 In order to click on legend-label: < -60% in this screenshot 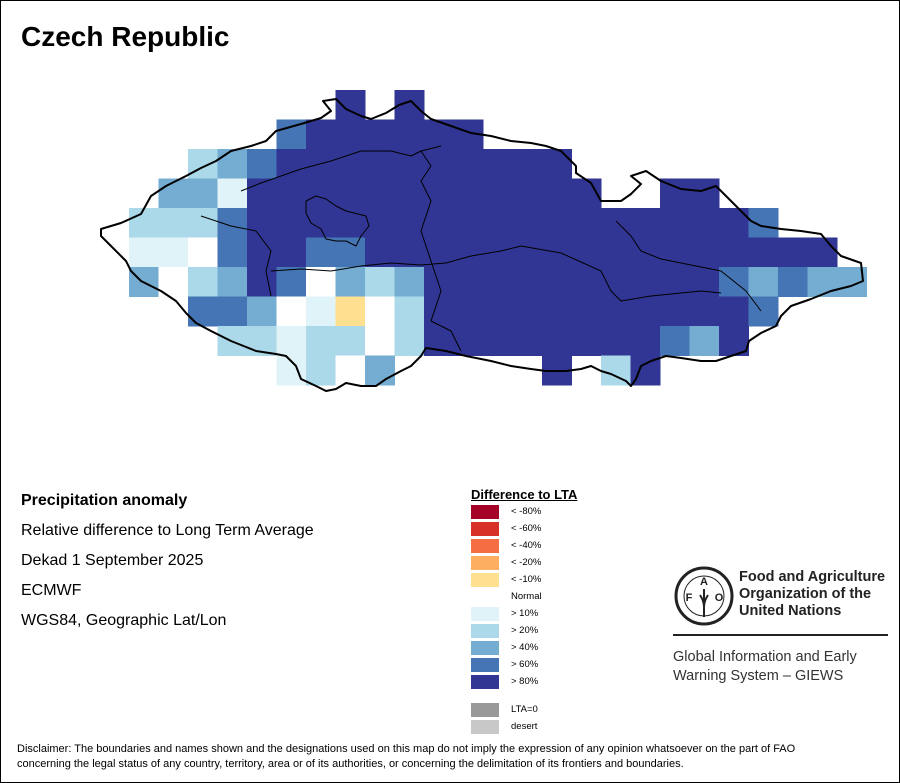, I will do `click(526, 528)`.